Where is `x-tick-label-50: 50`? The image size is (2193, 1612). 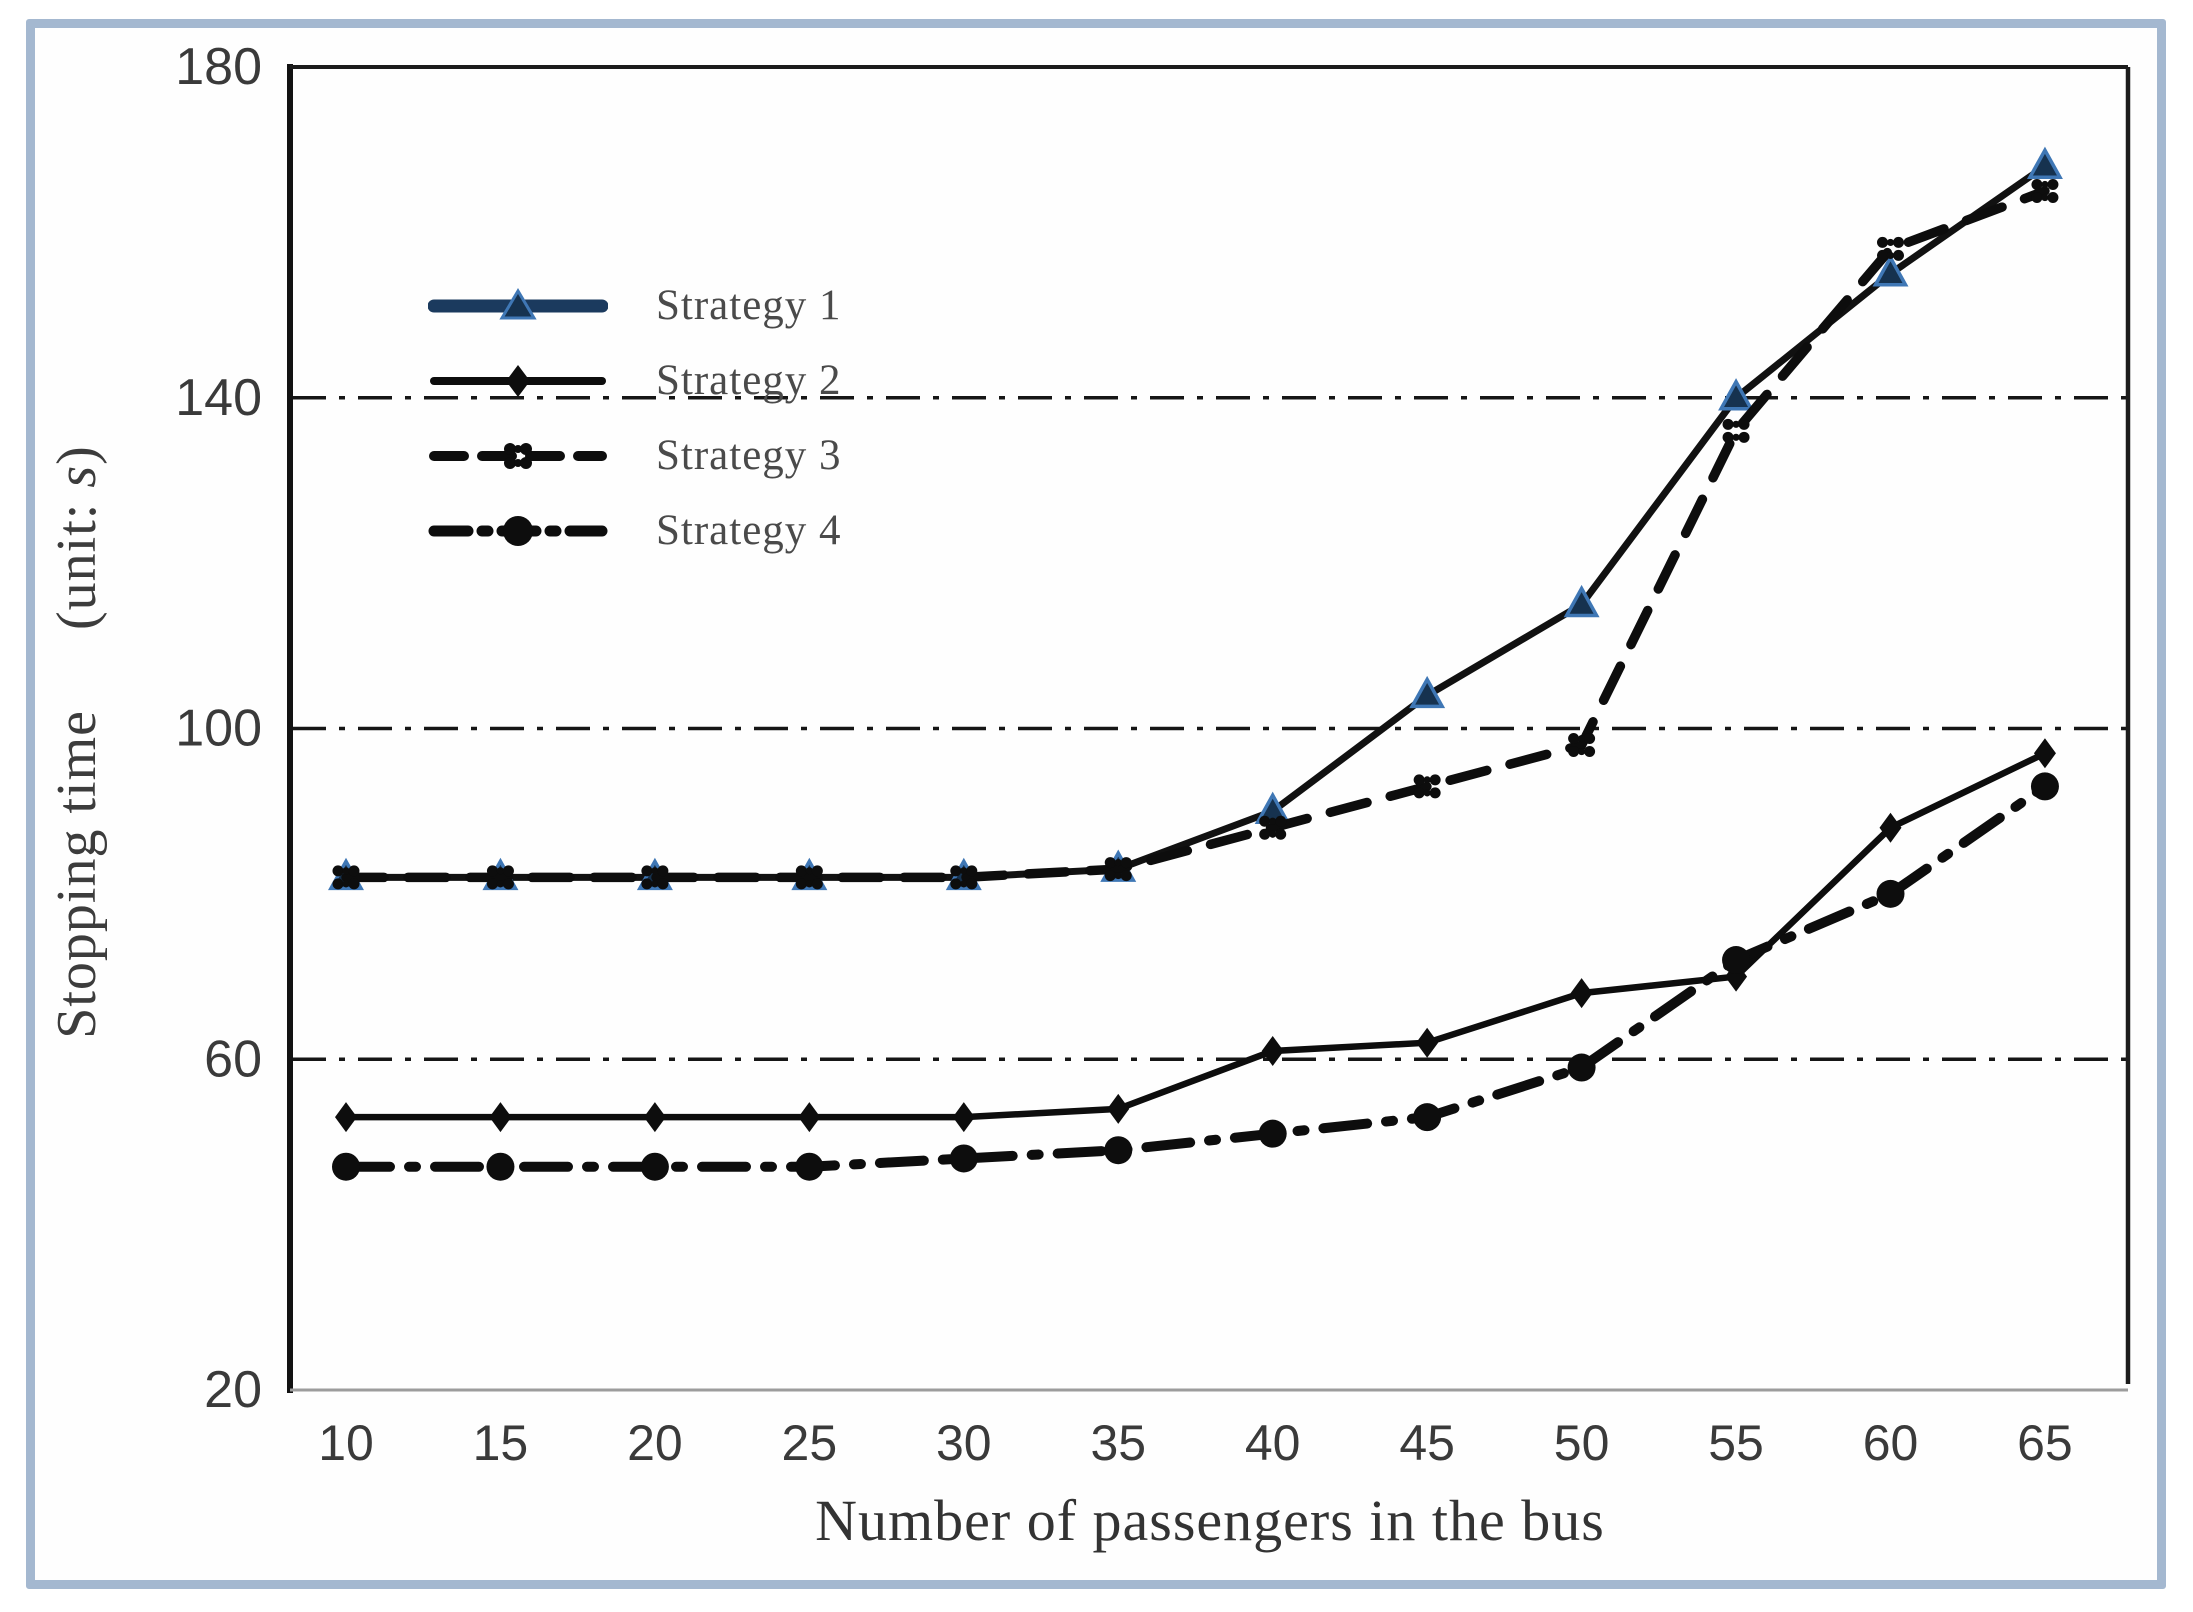 x-tick-label-50: 50 is located at coordinates (1582, 1443).